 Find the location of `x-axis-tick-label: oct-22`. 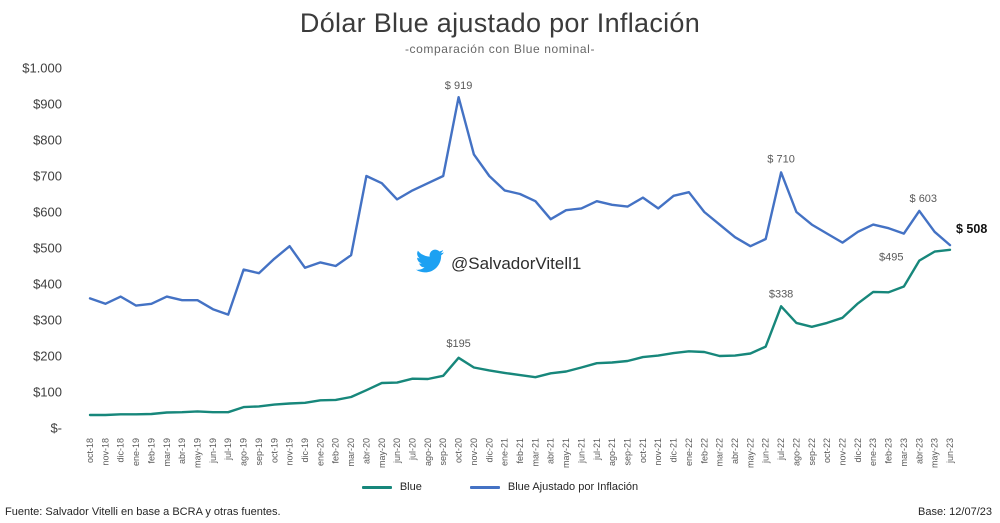

x-axis-tick-label: oct-22 is located at coordinates (827, 450).